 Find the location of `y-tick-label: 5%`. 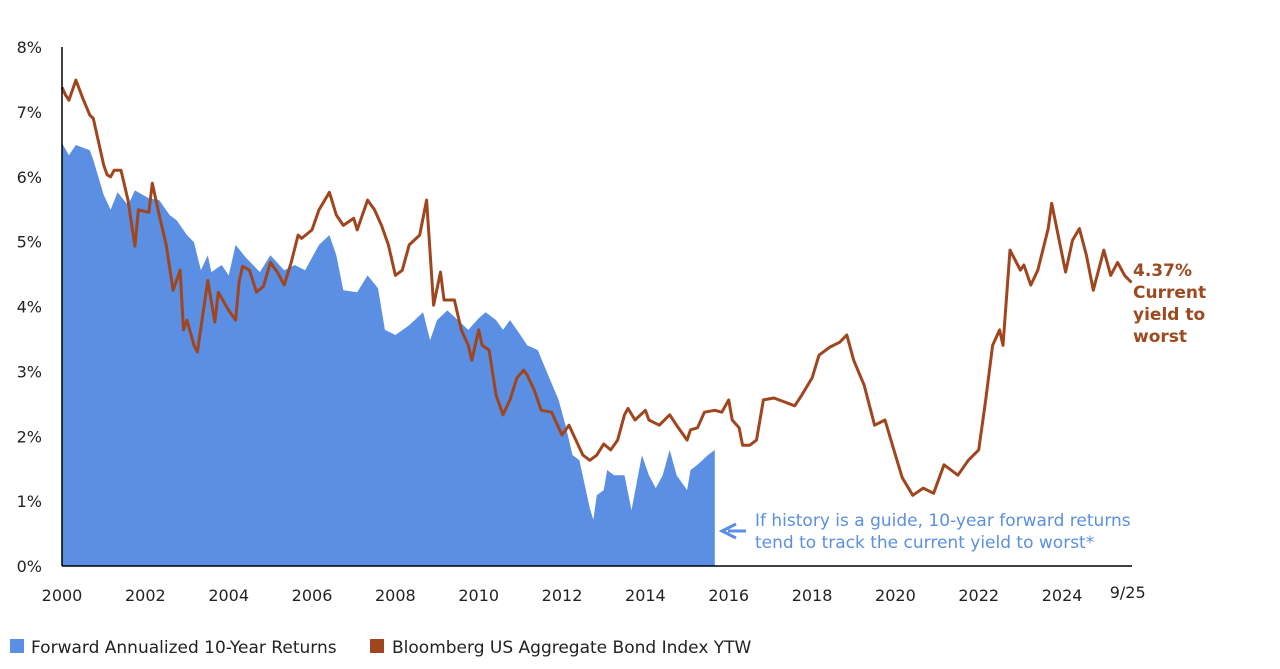

y-tick-label: 5% is located at coordinates (29, 242).